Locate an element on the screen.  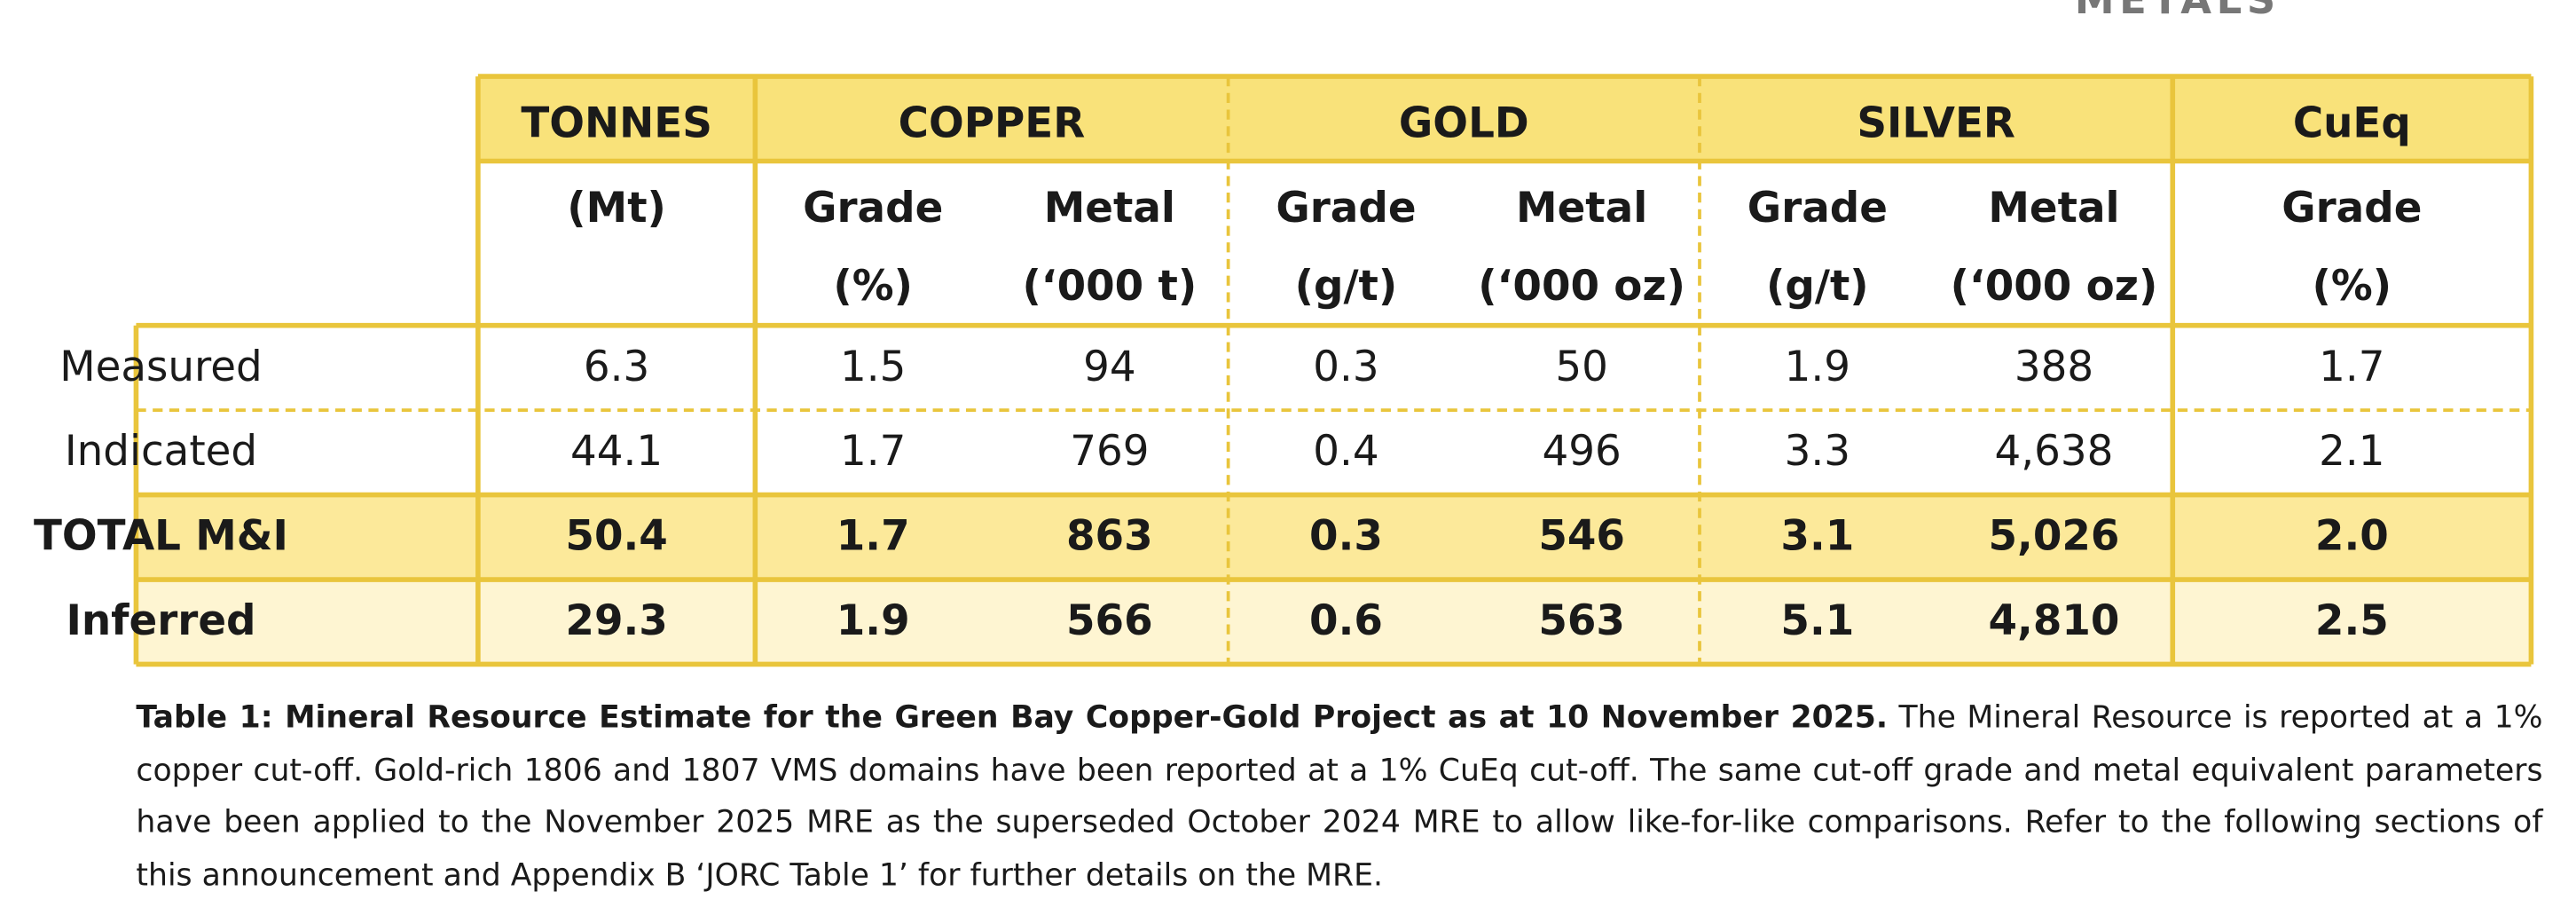
group-header: GOLD is located at coordinates (1464, 124).